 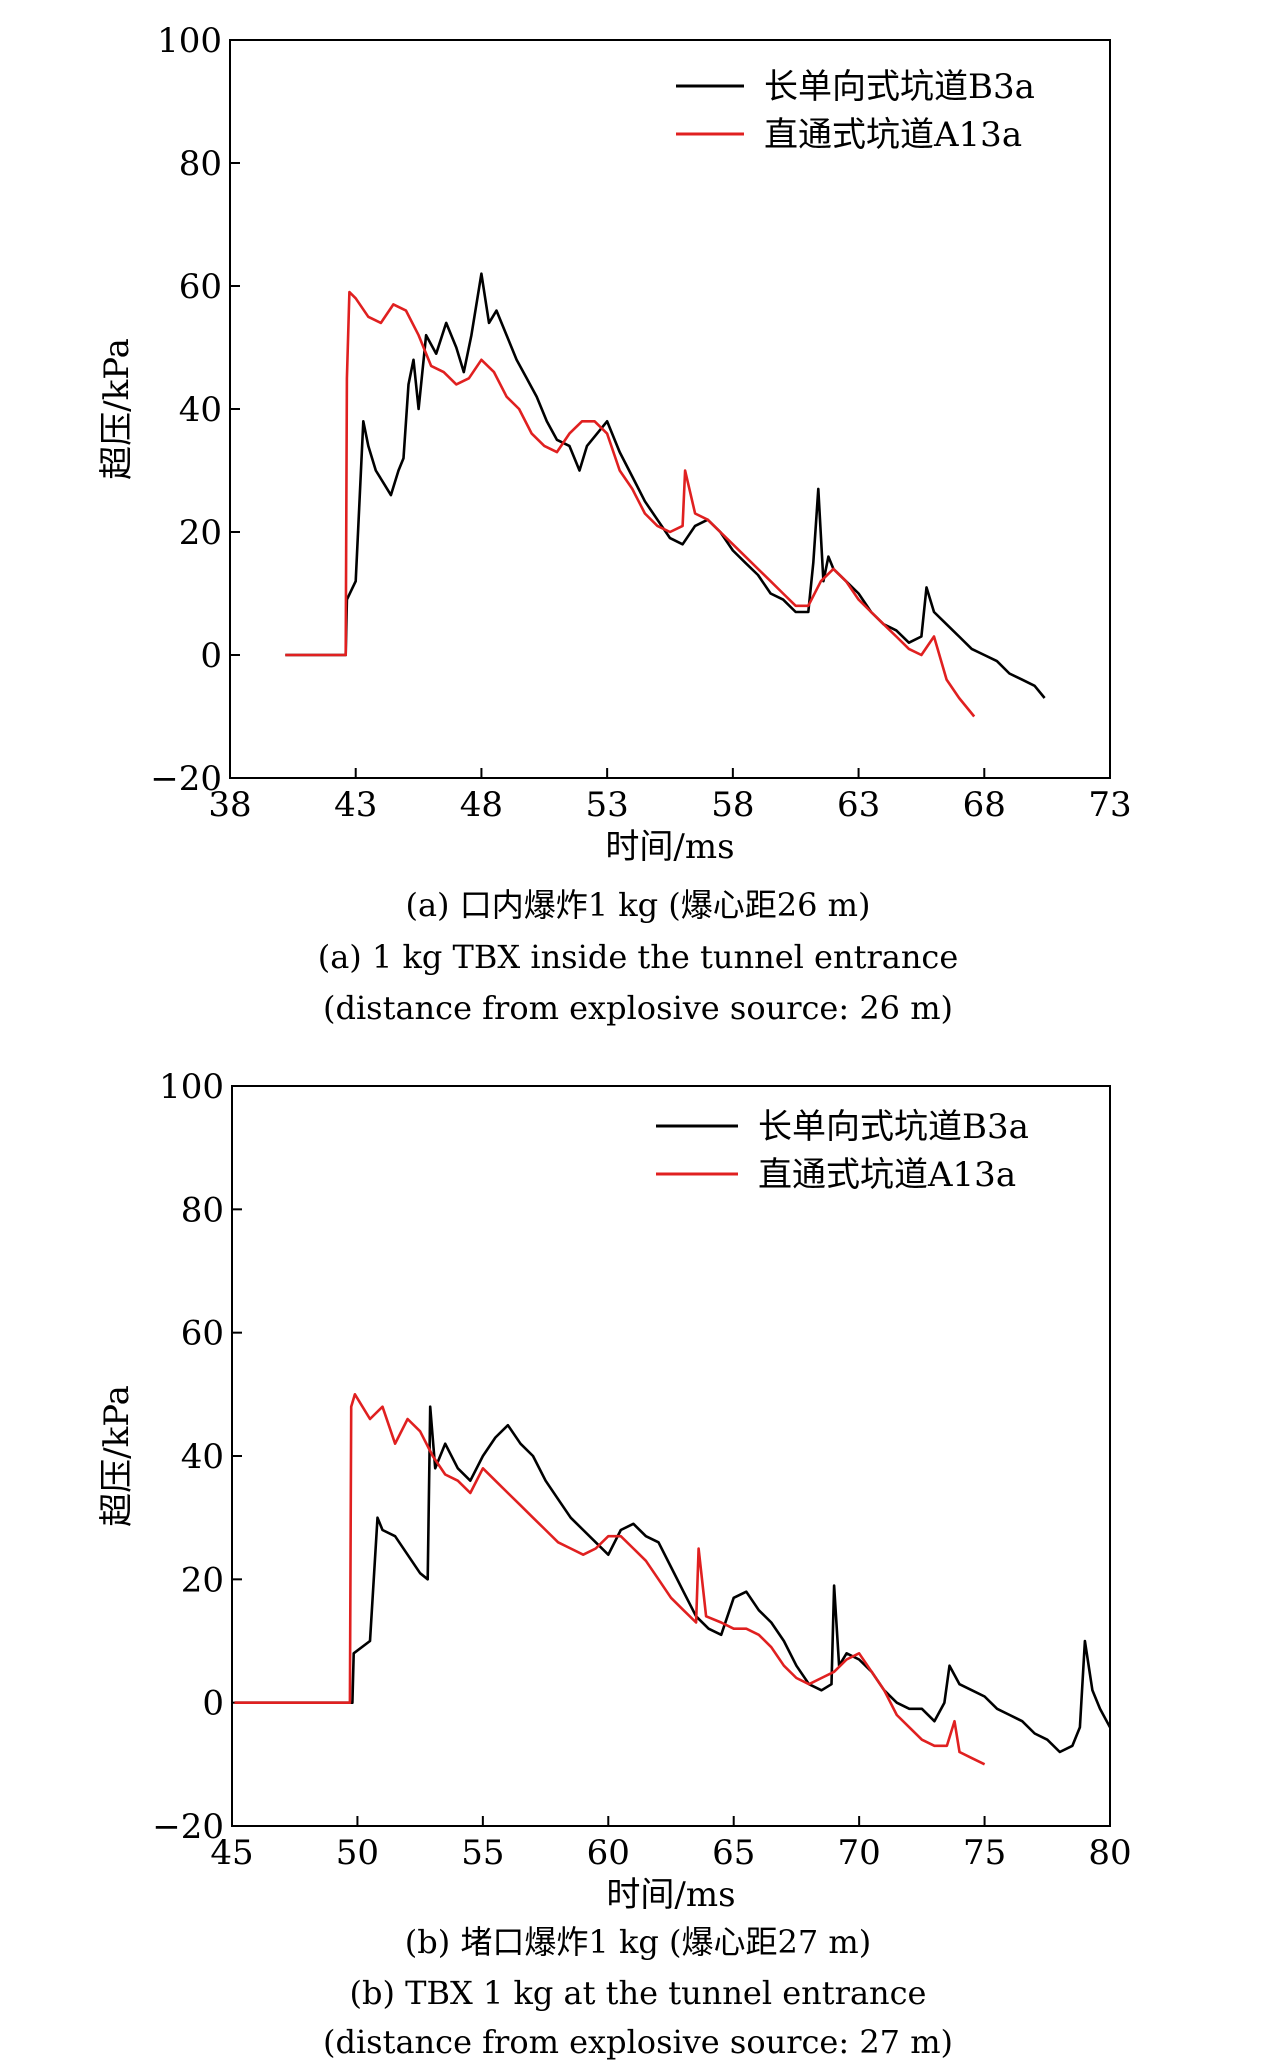 What do you see at coordinates (732, 805) in the screenshot?
I see `x-tick-label: 58` at bounding box center [732, 805].